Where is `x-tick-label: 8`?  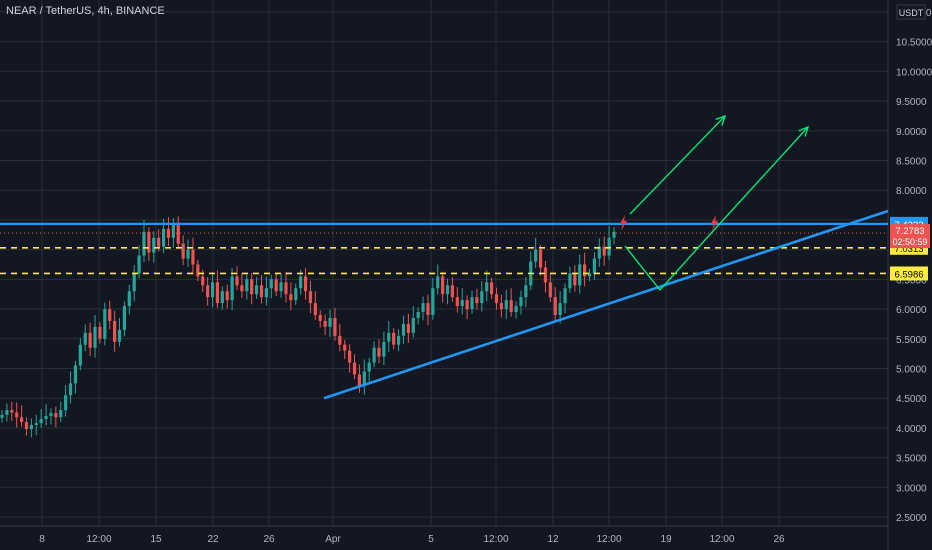
x-tick-label: 8 is located at coordinates (42, 539).